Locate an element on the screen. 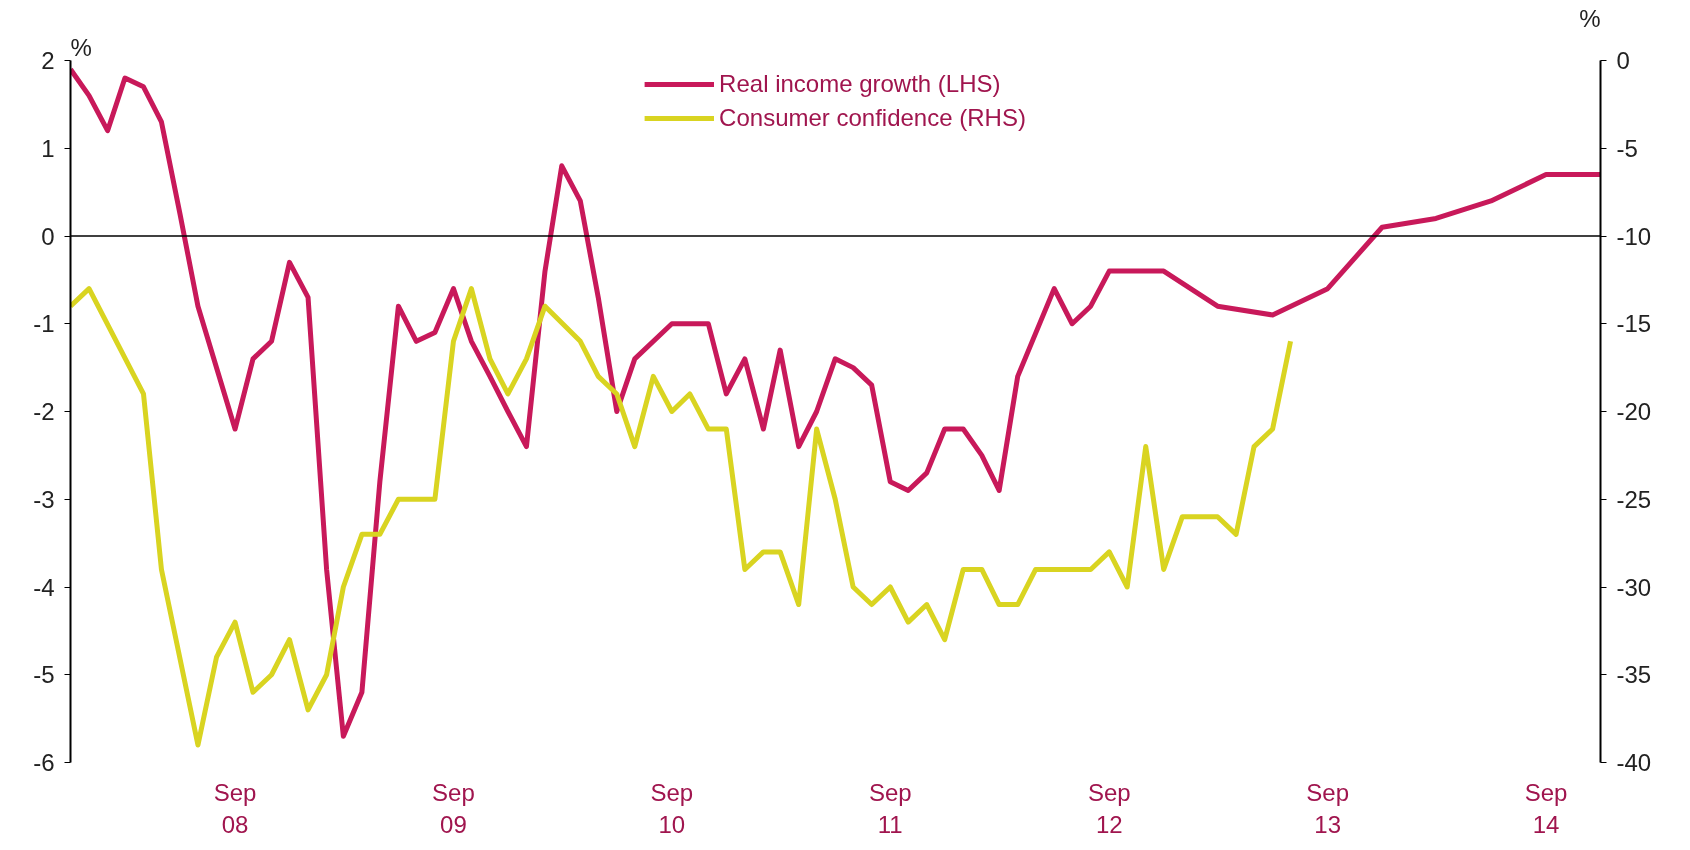 Image resolution: width=1690 pixels, height=850 pixels. x-tick-label: Sep 11 is located at coordinates (890, 808).